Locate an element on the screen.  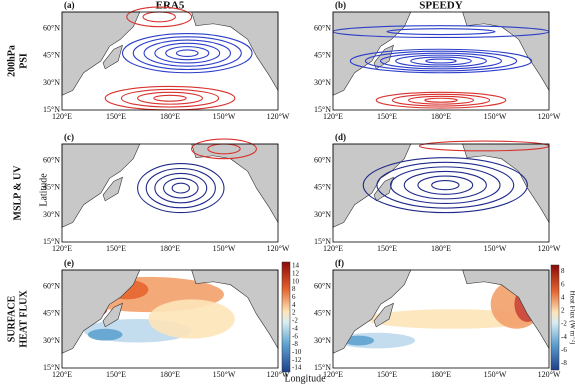
colorbar-tick-label: -4 is located at coordinates (564, 337).